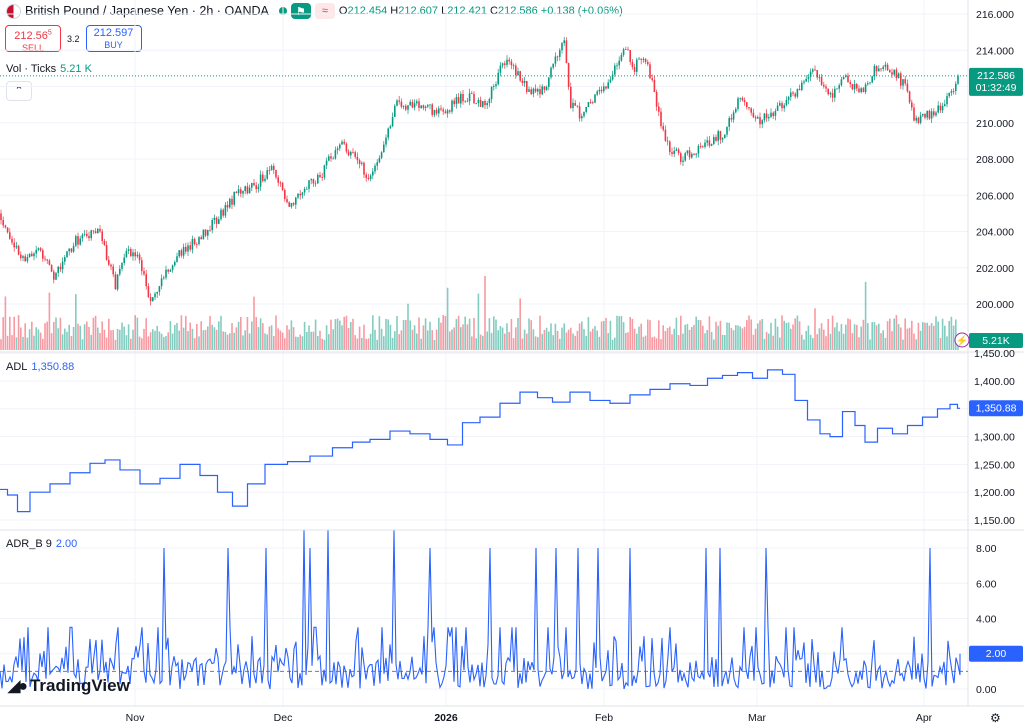  What do you see at coordinates (69, 686) in the screenshot?
I see `tradingview-logo: ◢● TradingView` at bounding box center [69, 686].